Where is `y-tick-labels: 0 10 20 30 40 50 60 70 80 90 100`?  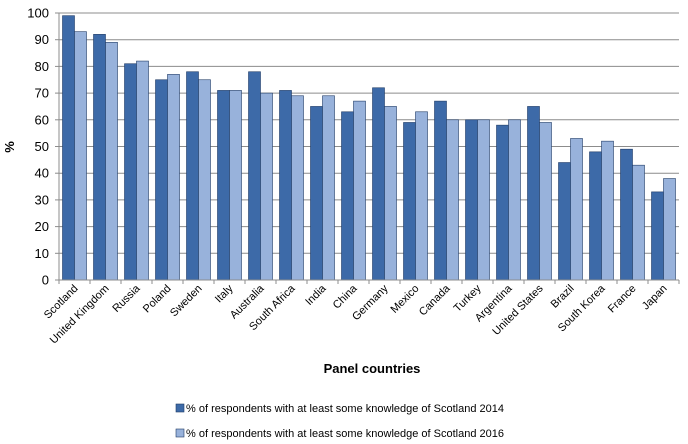 y-tick-labels: 0 10 20 30 40 50 60 70 80 90 100 is located at coordinates (38, 147).